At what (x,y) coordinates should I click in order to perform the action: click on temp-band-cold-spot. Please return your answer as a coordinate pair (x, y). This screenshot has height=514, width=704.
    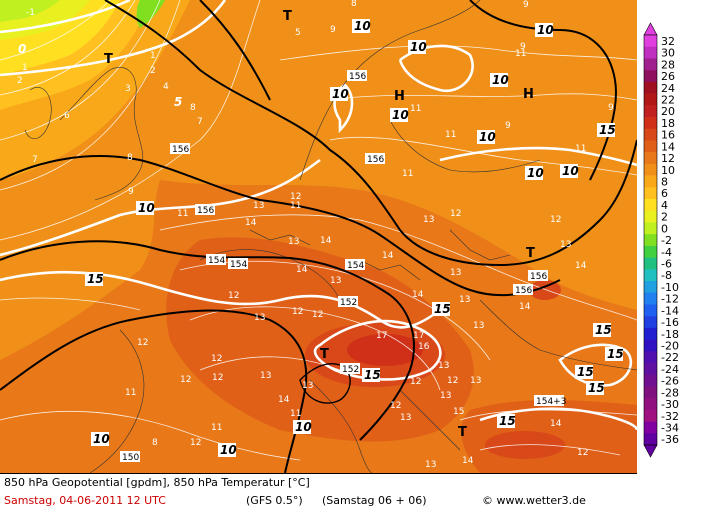
    Looking at the image, I should click on (150, 14).